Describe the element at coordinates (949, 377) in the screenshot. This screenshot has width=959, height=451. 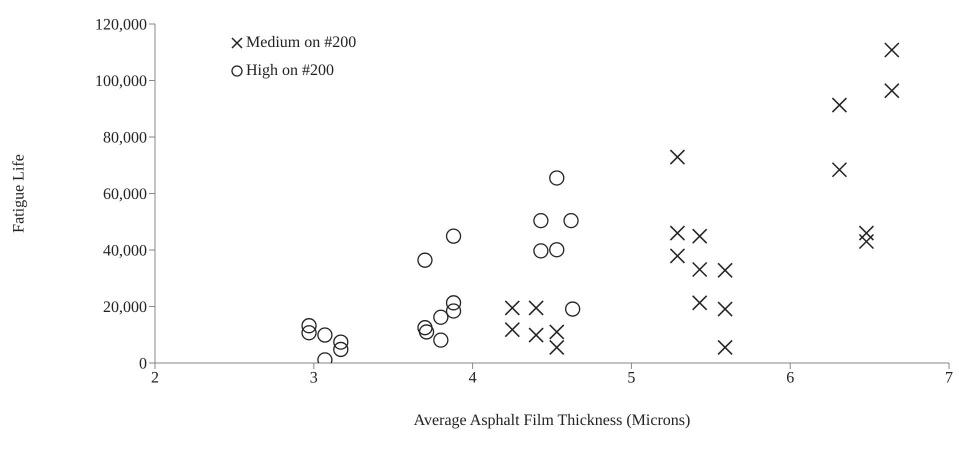
I see `x-tick-label: 7` at that location.